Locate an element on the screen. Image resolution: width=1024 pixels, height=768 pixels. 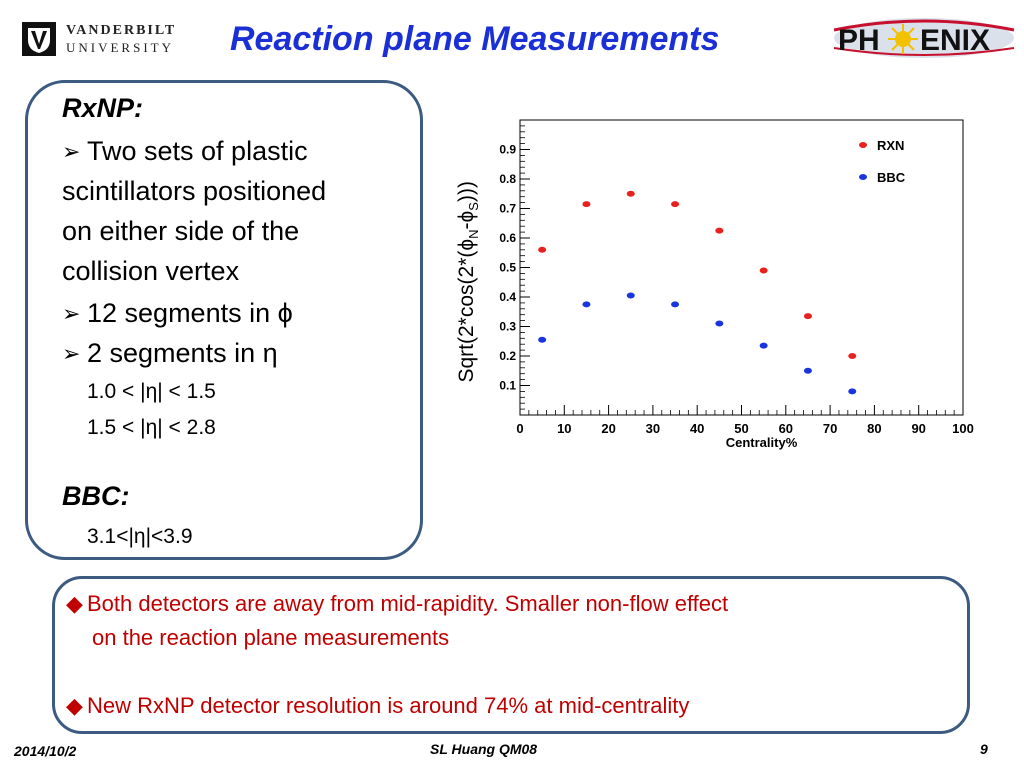
x-axis-label: Centrality% is located at coordinates (762, 442).